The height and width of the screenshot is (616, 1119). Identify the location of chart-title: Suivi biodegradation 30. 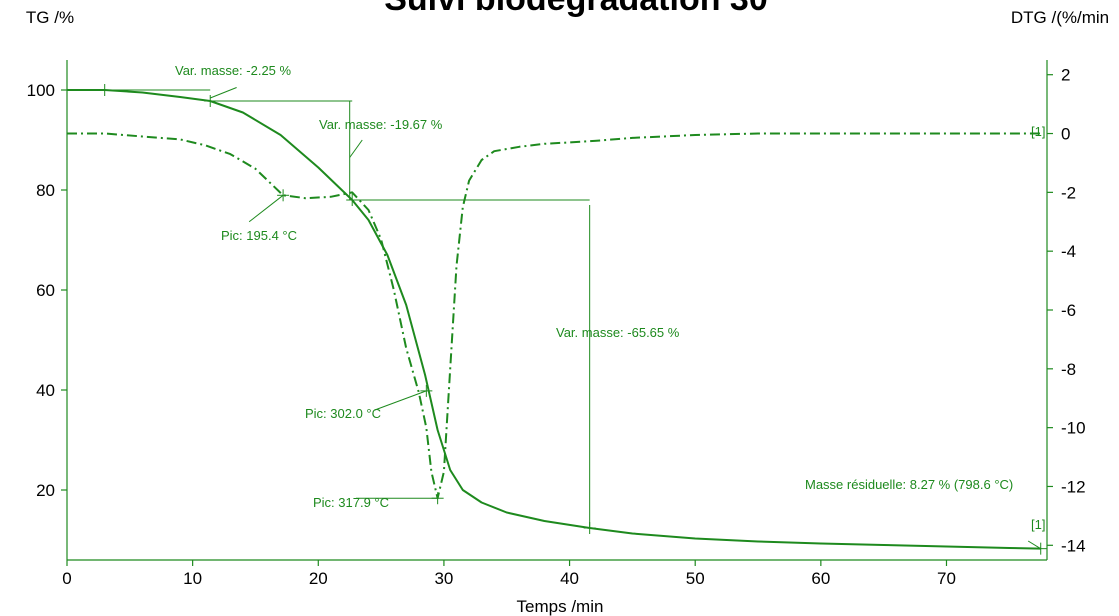
(576, 9).